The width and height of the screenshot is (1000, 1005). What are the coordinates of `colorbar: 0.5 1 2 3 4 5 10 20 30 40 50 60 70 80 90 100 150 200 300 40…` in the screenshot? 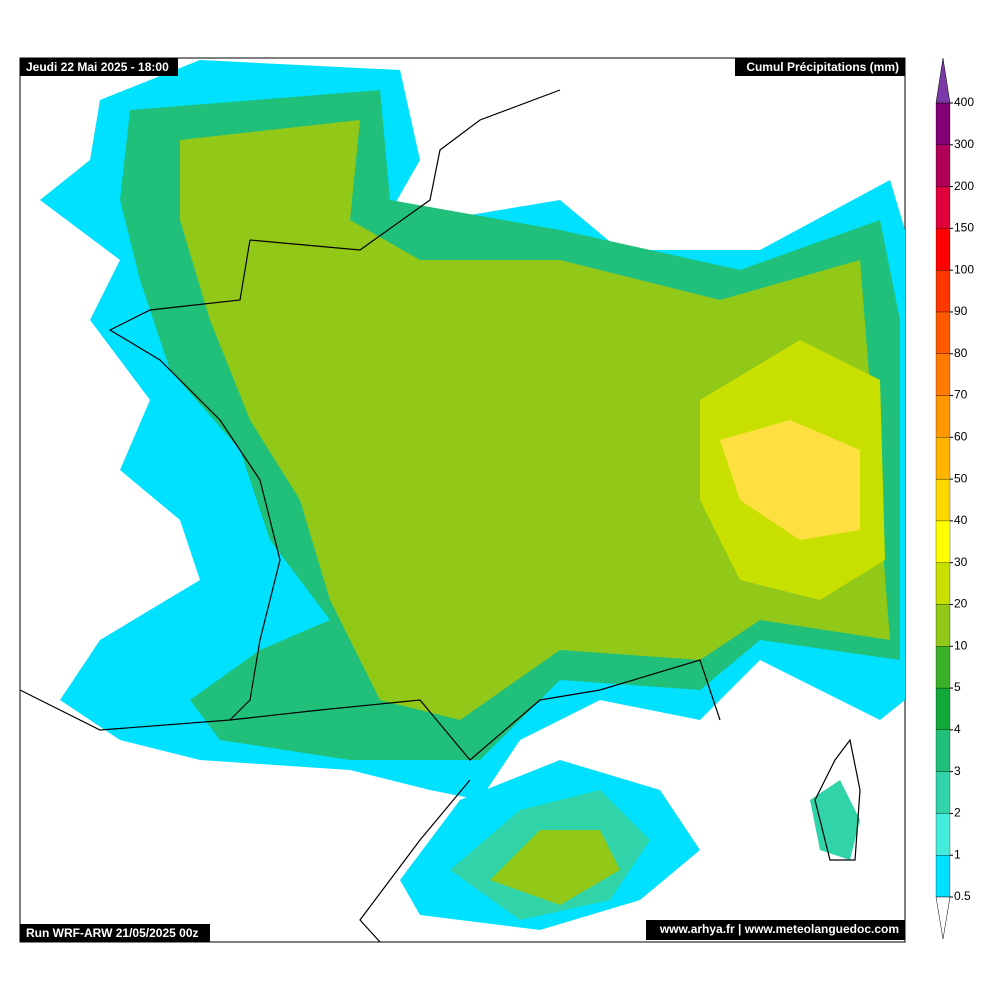 It's located at (954, 498).